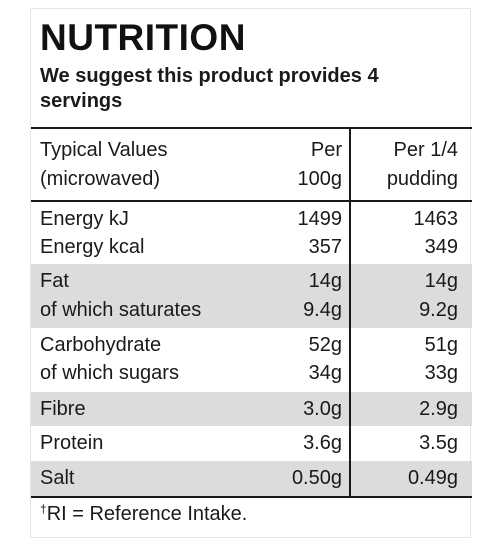 The image size is (501, 550). Describe the element at coordinates (251, 497) in the screenshot. I see `table-bottom-rule` at that location.